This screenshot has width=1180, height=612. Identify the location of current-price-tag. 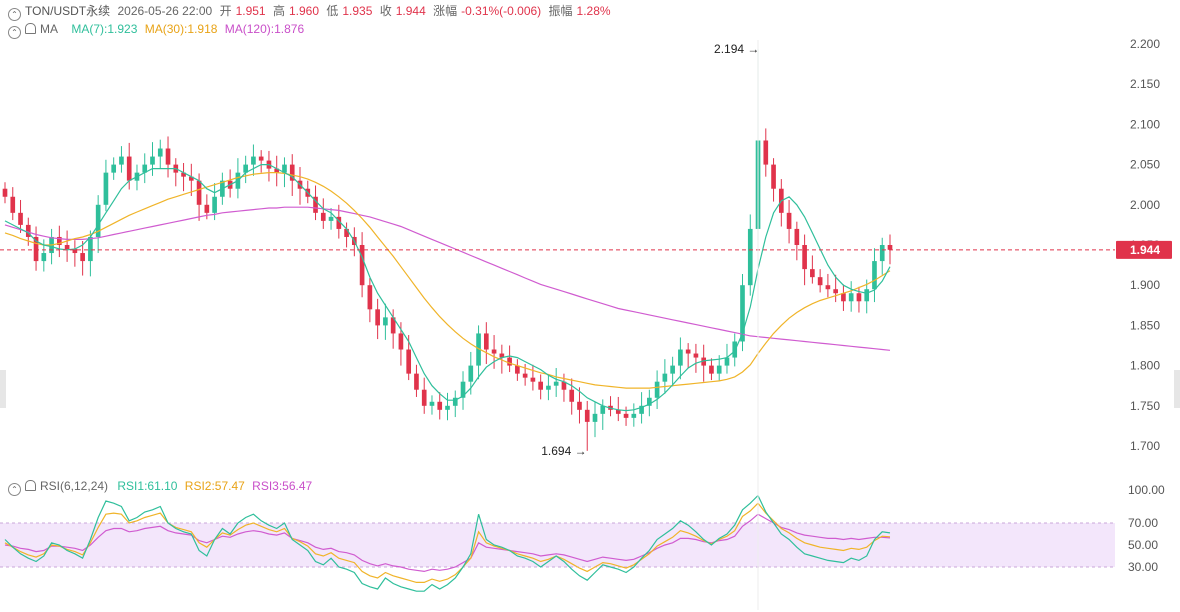
(1144, 249).